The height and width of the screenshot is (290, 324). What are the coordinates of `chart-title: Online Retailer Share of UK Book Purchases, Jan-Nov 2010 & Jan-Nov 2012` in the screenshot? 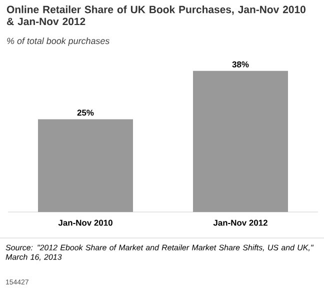 It's located at (156, 16).